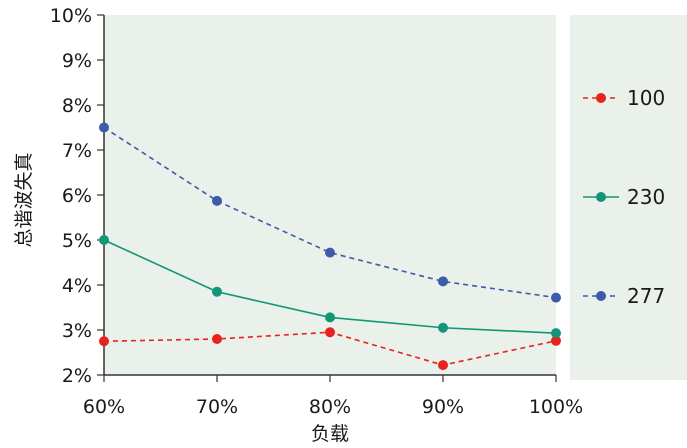 The height and width of the screenshot is (448, 687). I want to click on legend-label: 230, so click(646, 197).